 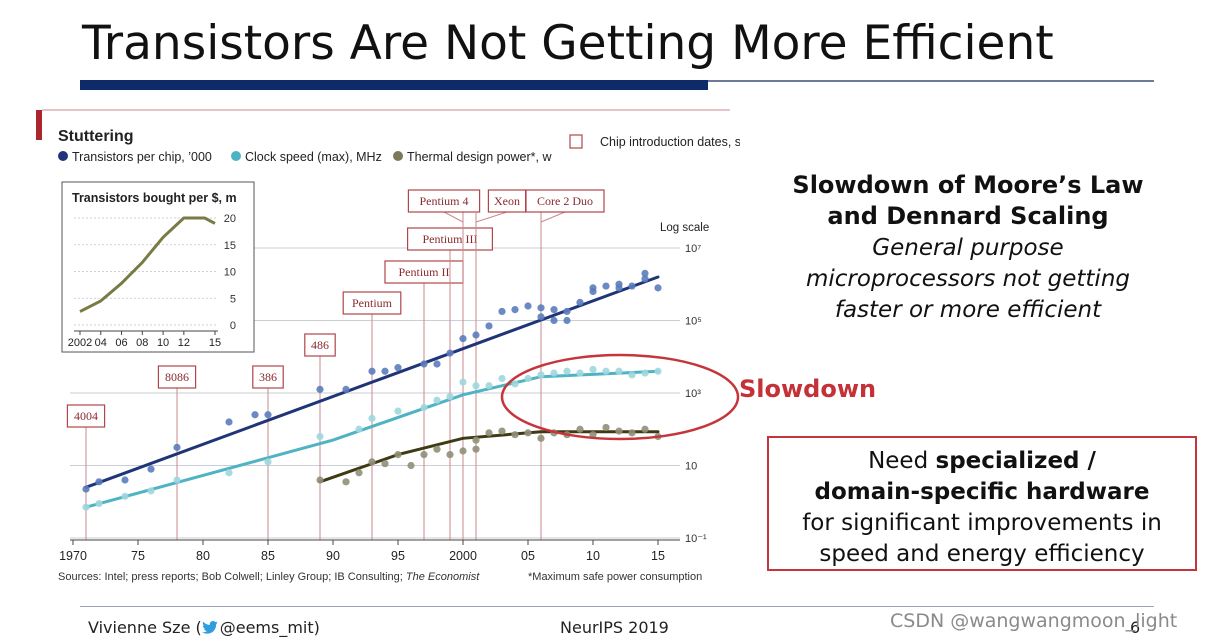 What do you see at coordinates (230, 273) in the screenshot?
I see `inset-y-tick-label: 10` at bounding box center [230, 273].